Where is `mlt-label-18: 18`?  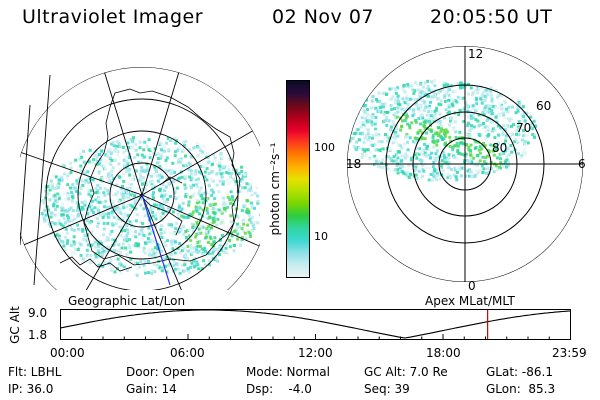
mlt-label-18: 18 is located at coordinates (353, 164).